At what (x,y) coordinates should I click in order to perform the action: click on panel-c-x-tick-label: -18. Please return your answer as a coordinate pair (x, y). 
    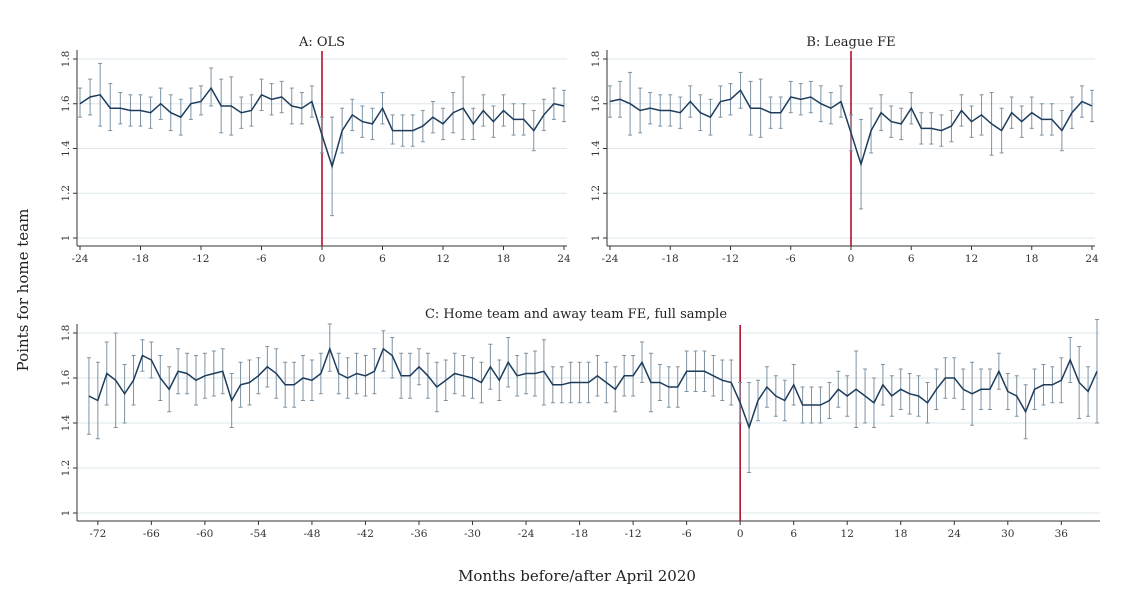
    Looking at the image, I should click on (579, 534).